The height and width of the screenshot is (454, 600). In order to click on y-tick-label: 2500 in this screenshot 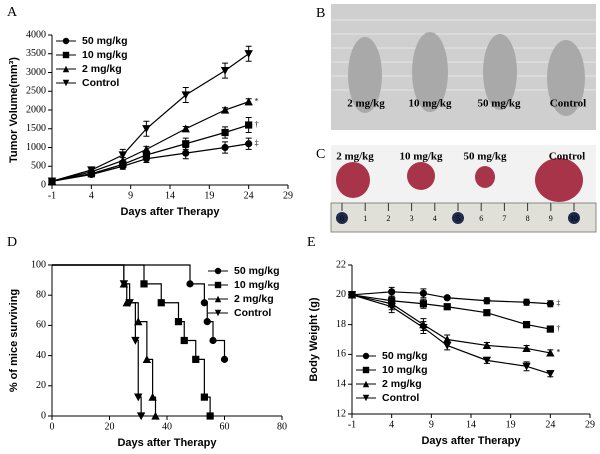, I will do `click(36, 91)`.